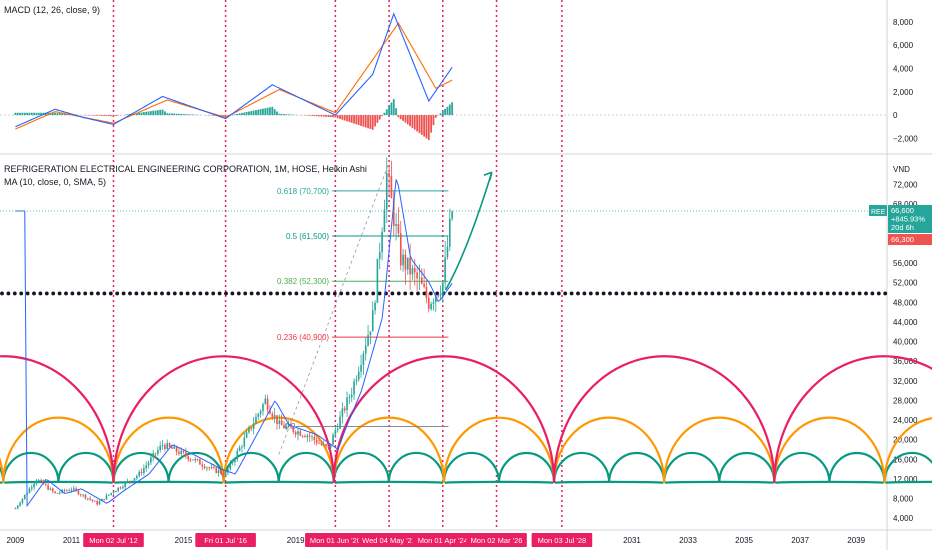 This screenshot has width=932, height=550. What do you see at coordinates (902, 210) in the screenshot?
I see `price-tag-value: 66,600` at bounding box center [902, 210].